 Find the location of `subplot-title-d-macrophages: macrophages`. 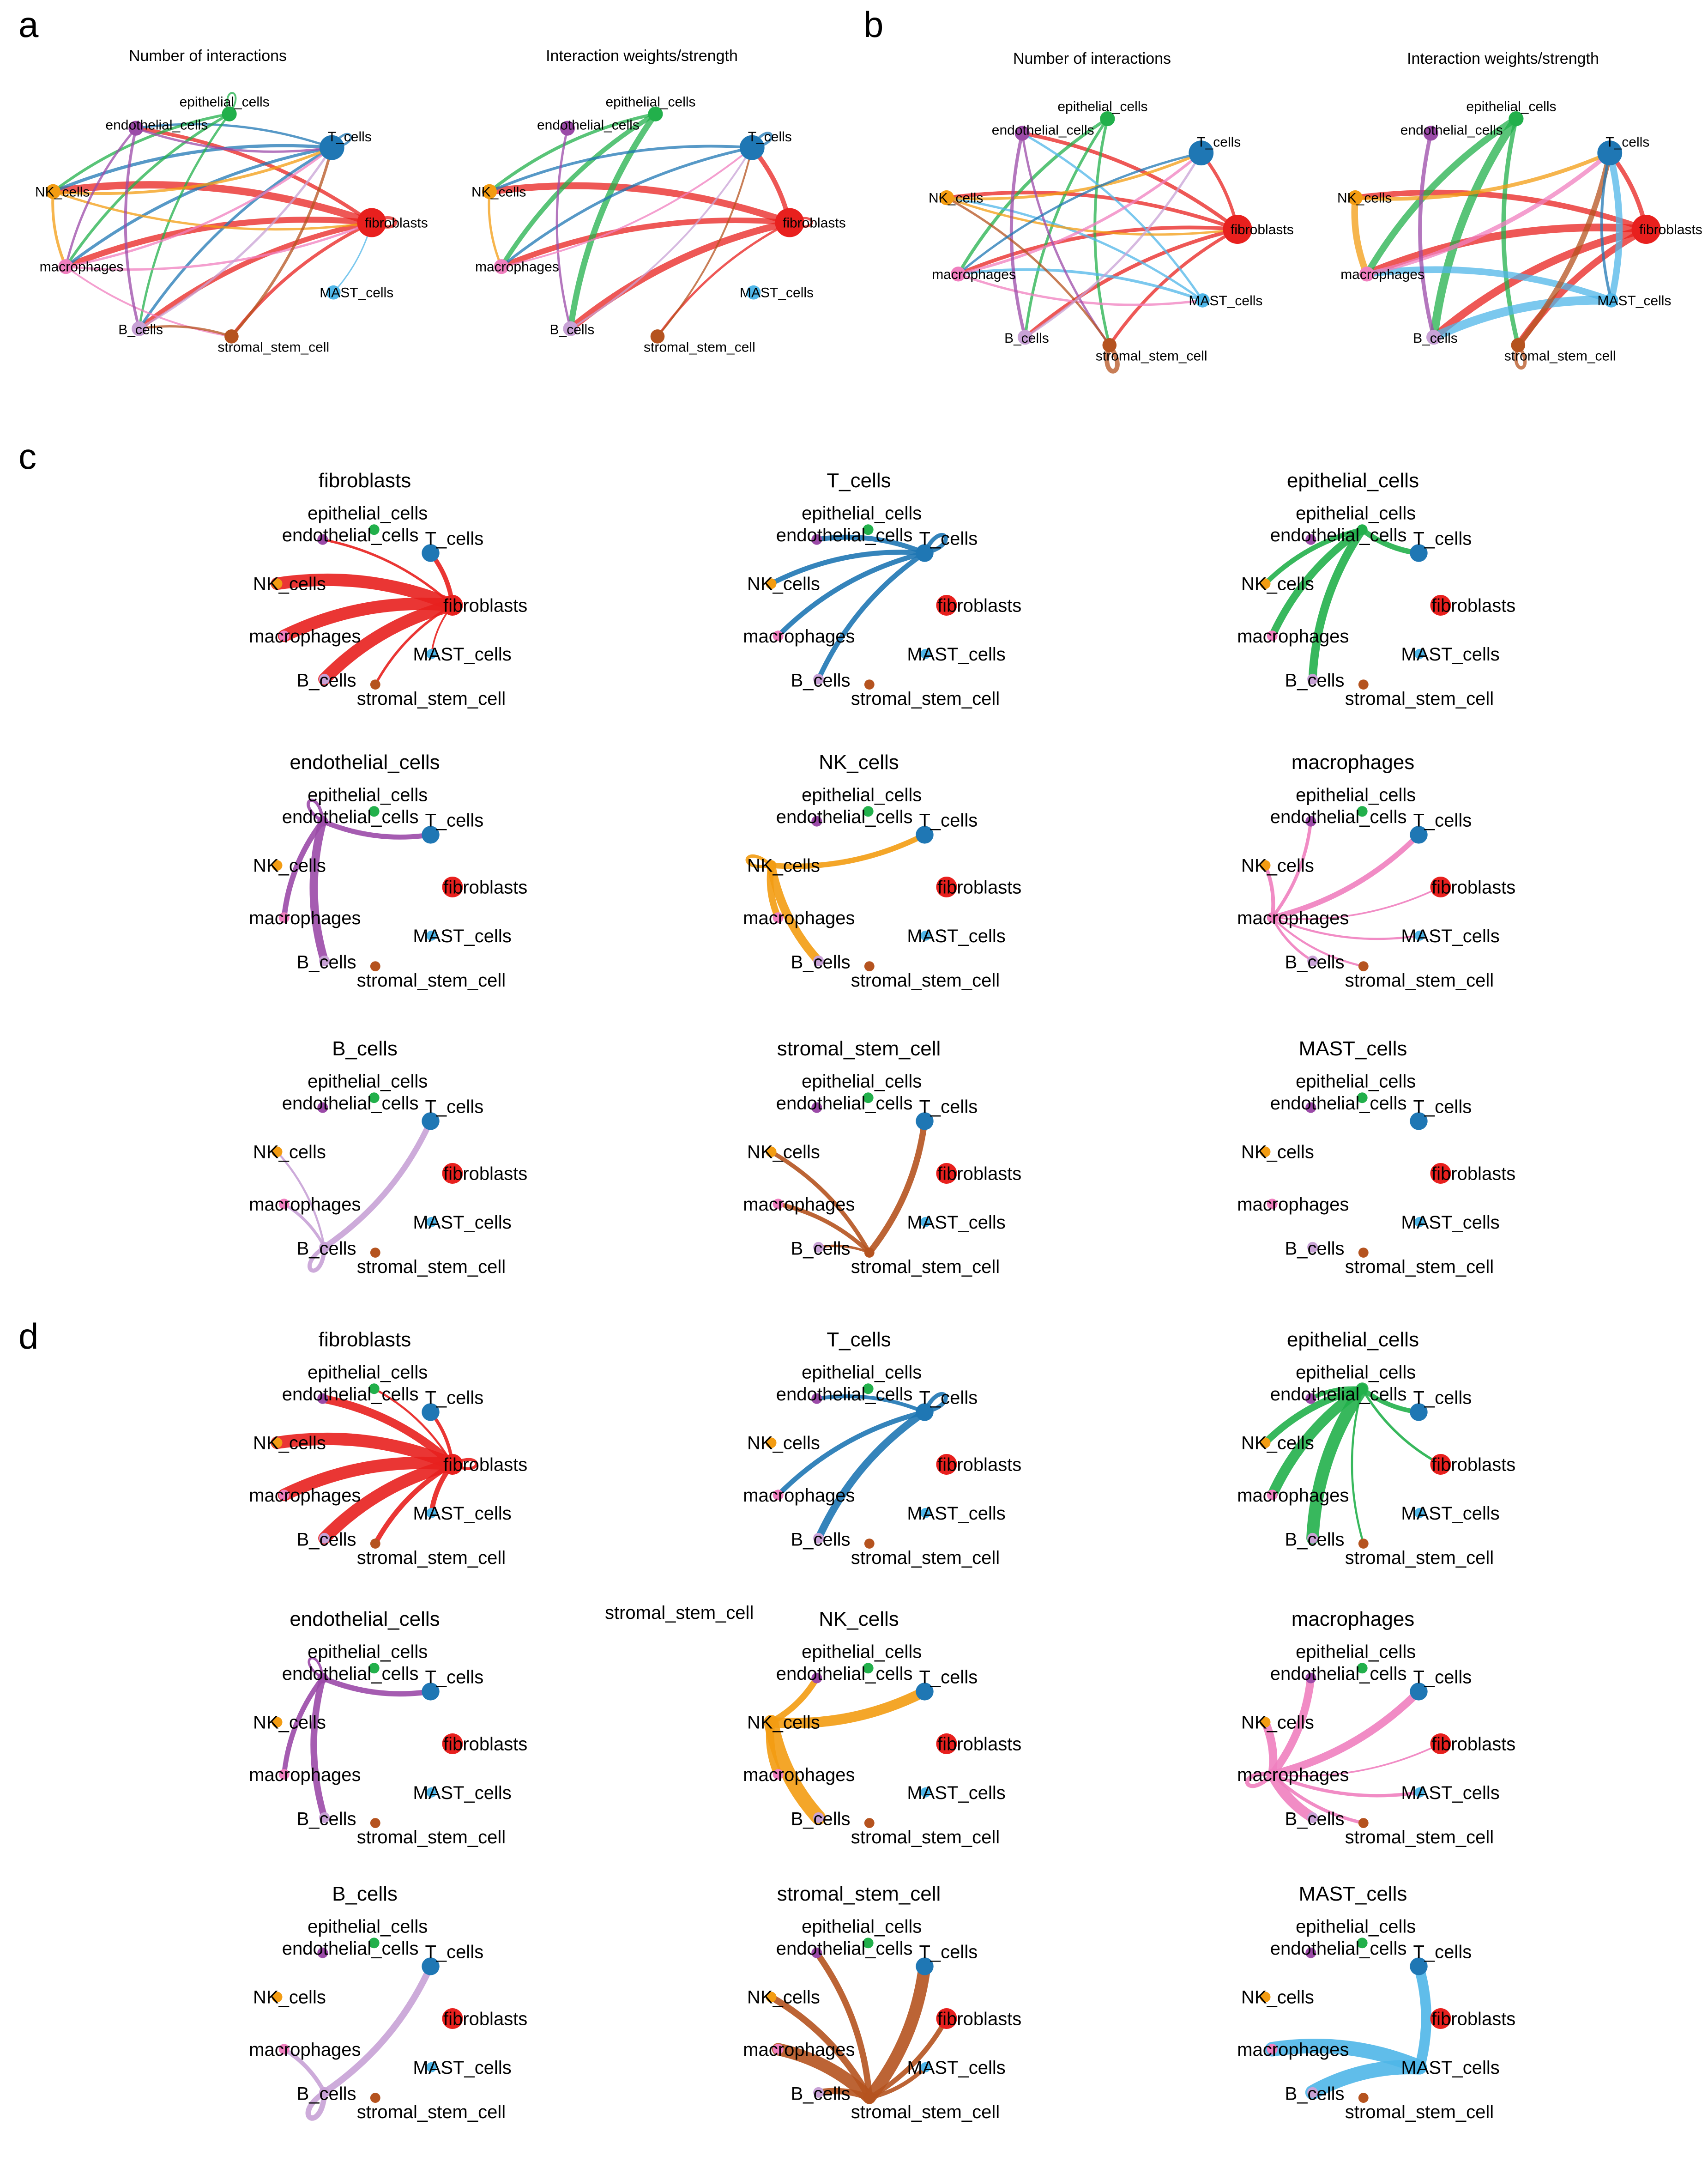

subplot-title-d-macrophages: macrophages is located at coordinates (1353, 1619).